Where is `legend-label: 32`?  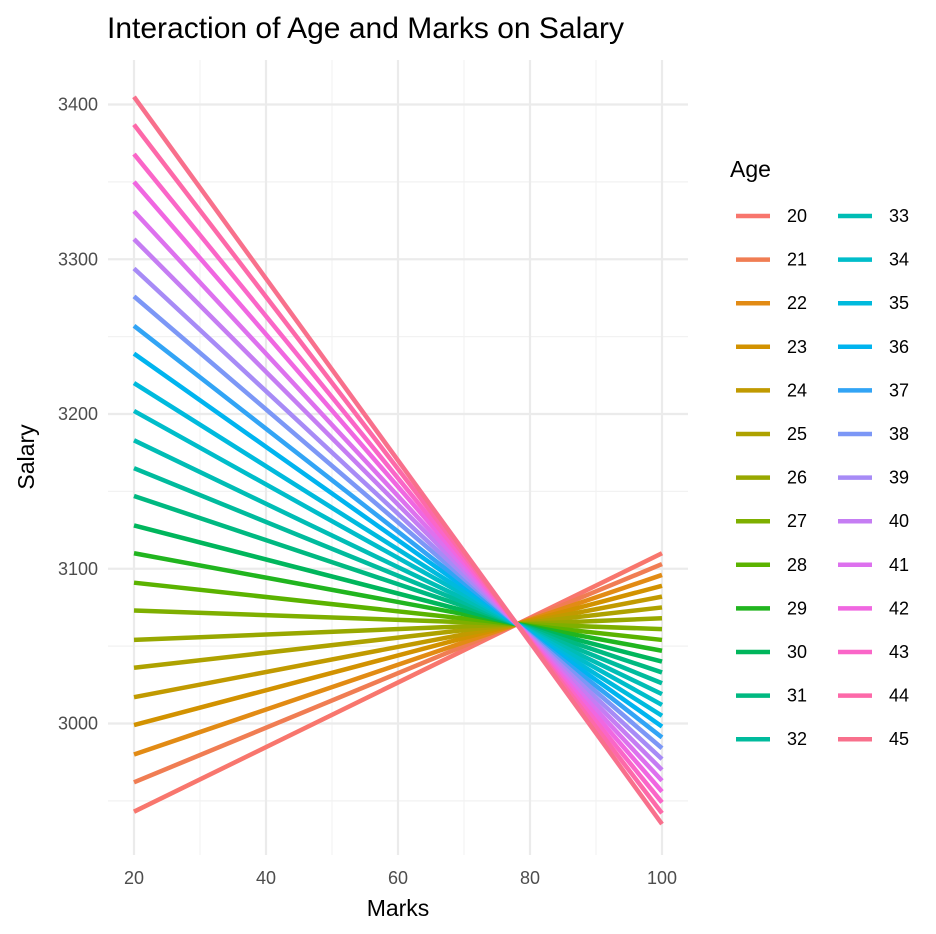
legend-label: 32 is located at coordinates (797, 739).